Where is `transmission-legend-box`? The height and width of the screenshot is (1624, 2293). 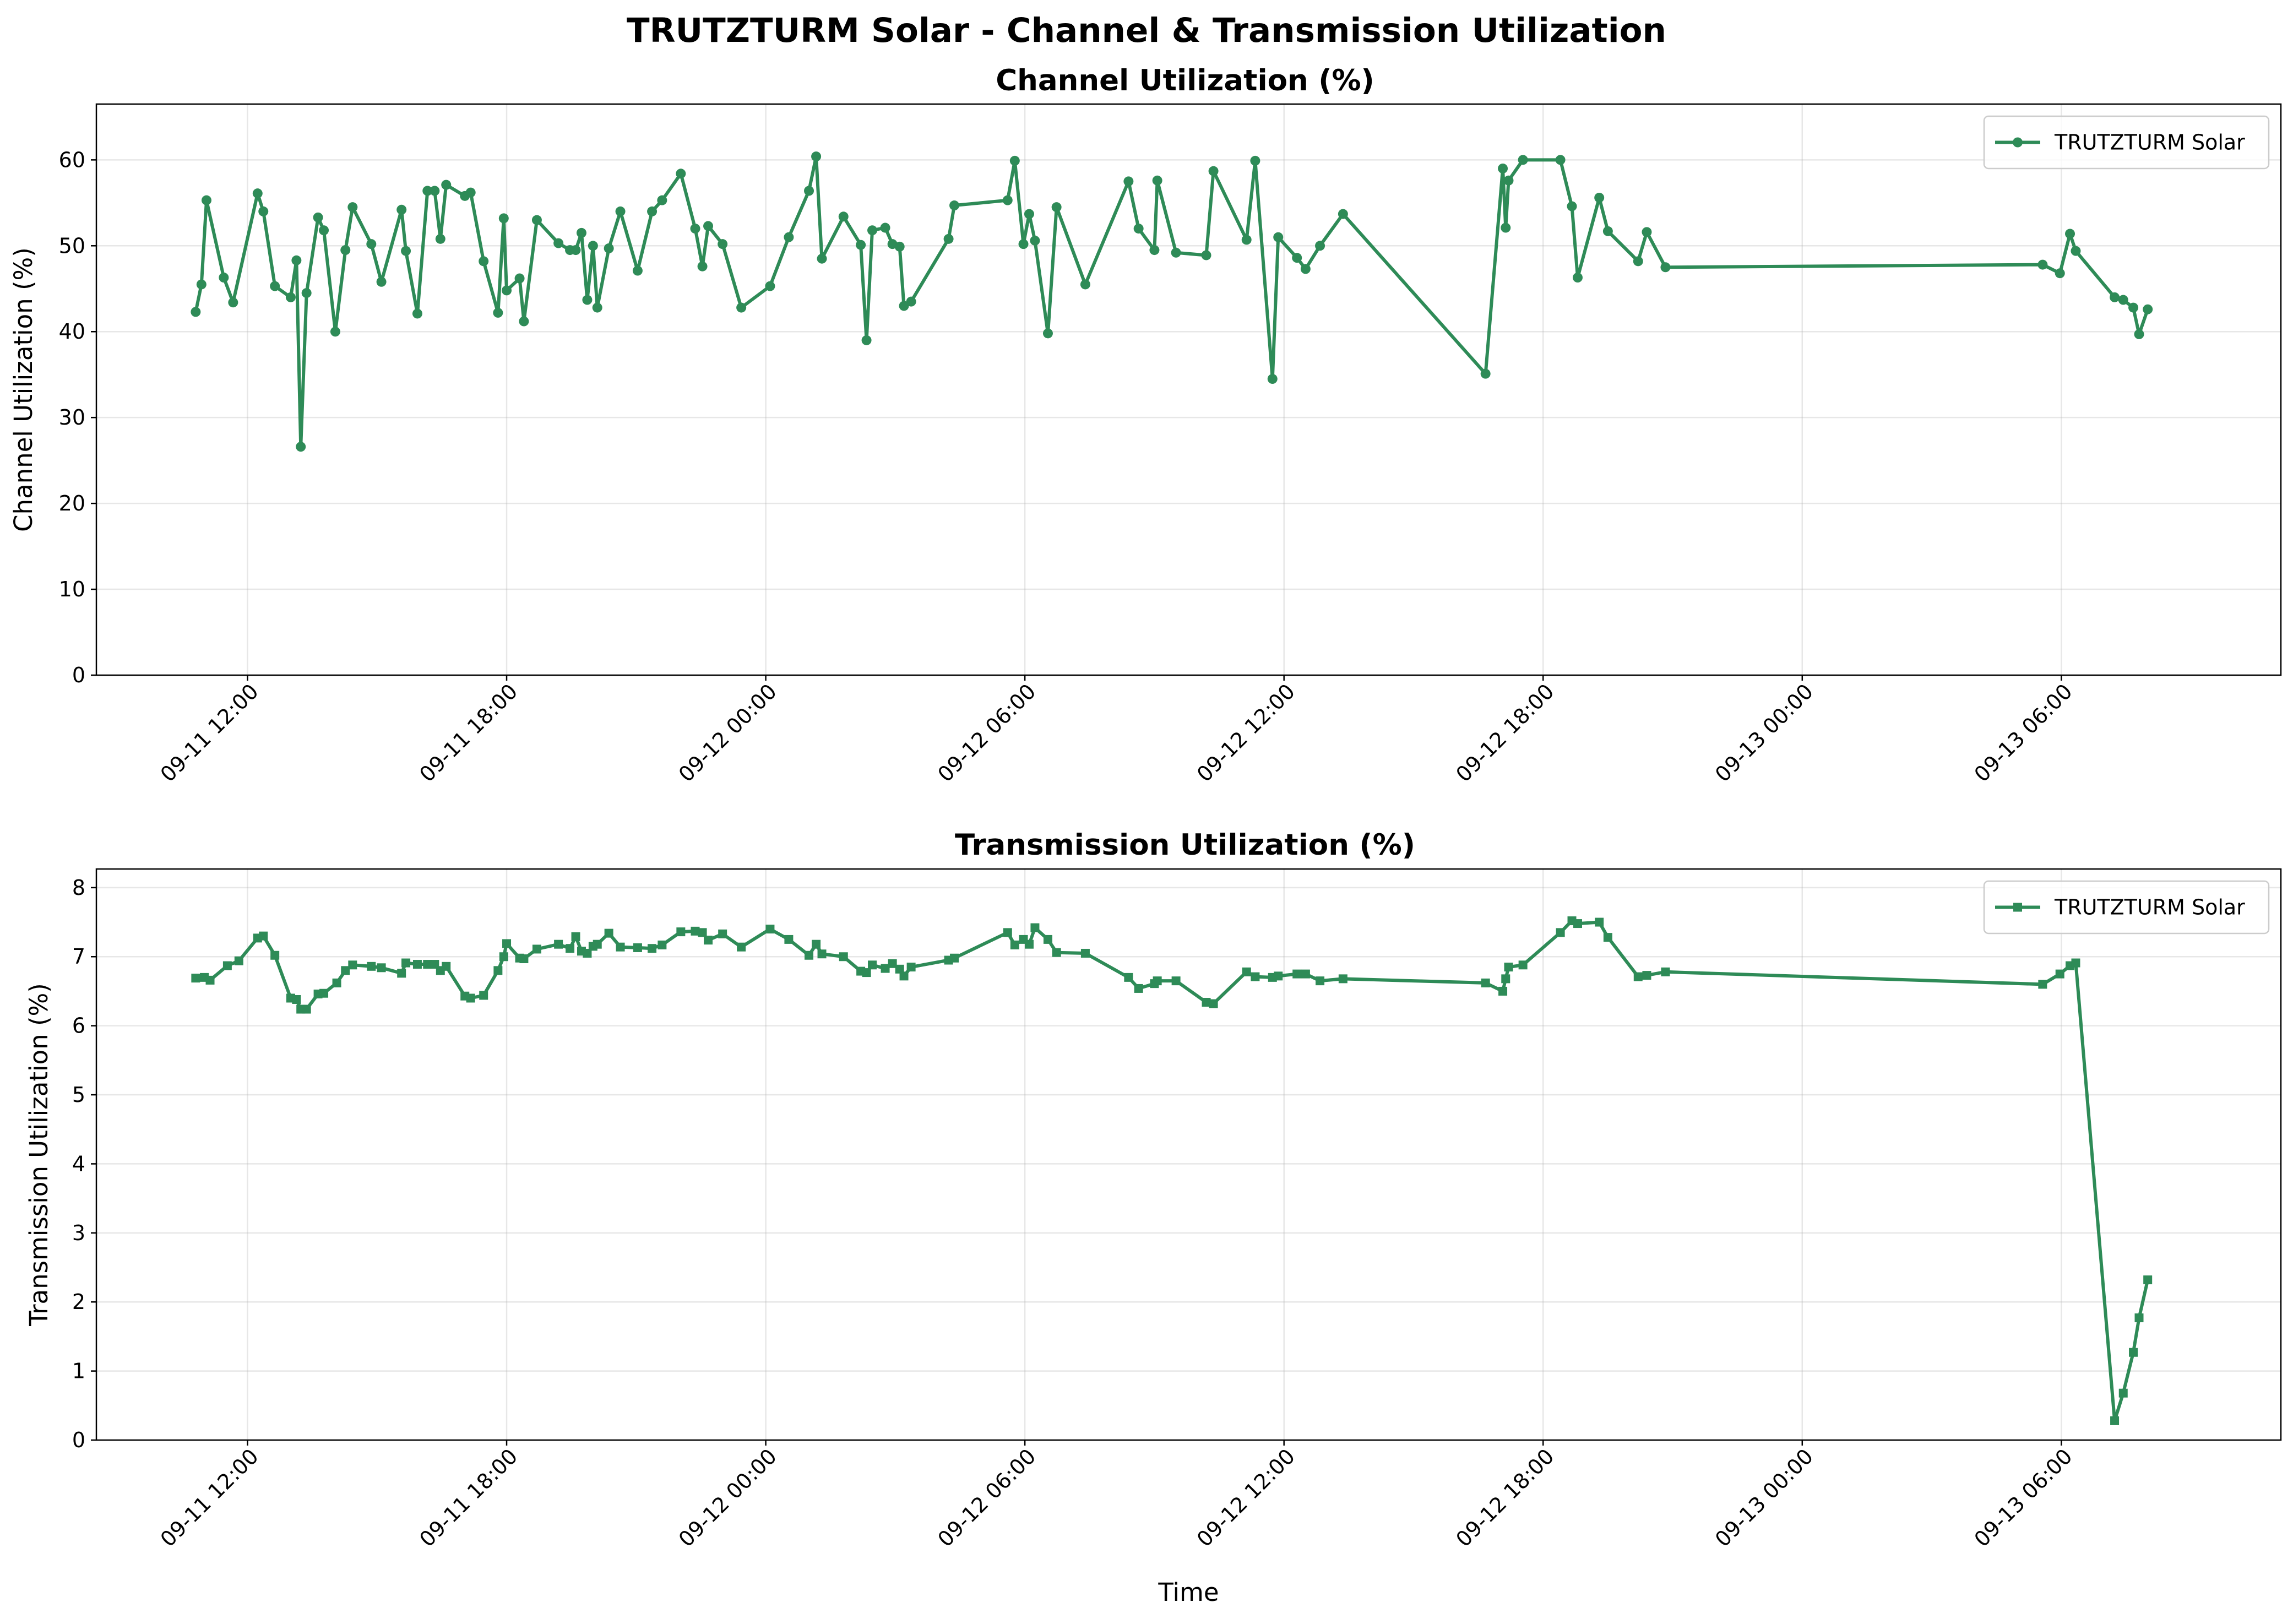 transmission-legend-box is located at coordinates (2126, 907).